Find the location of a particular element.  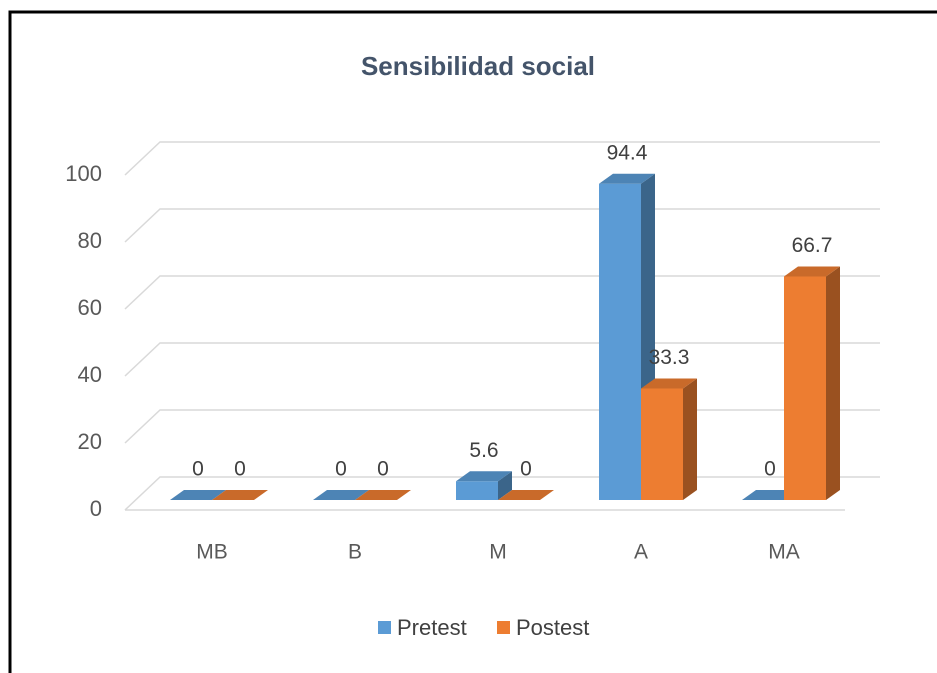

value-label: 33.3 is located at coordinates (669, 357).